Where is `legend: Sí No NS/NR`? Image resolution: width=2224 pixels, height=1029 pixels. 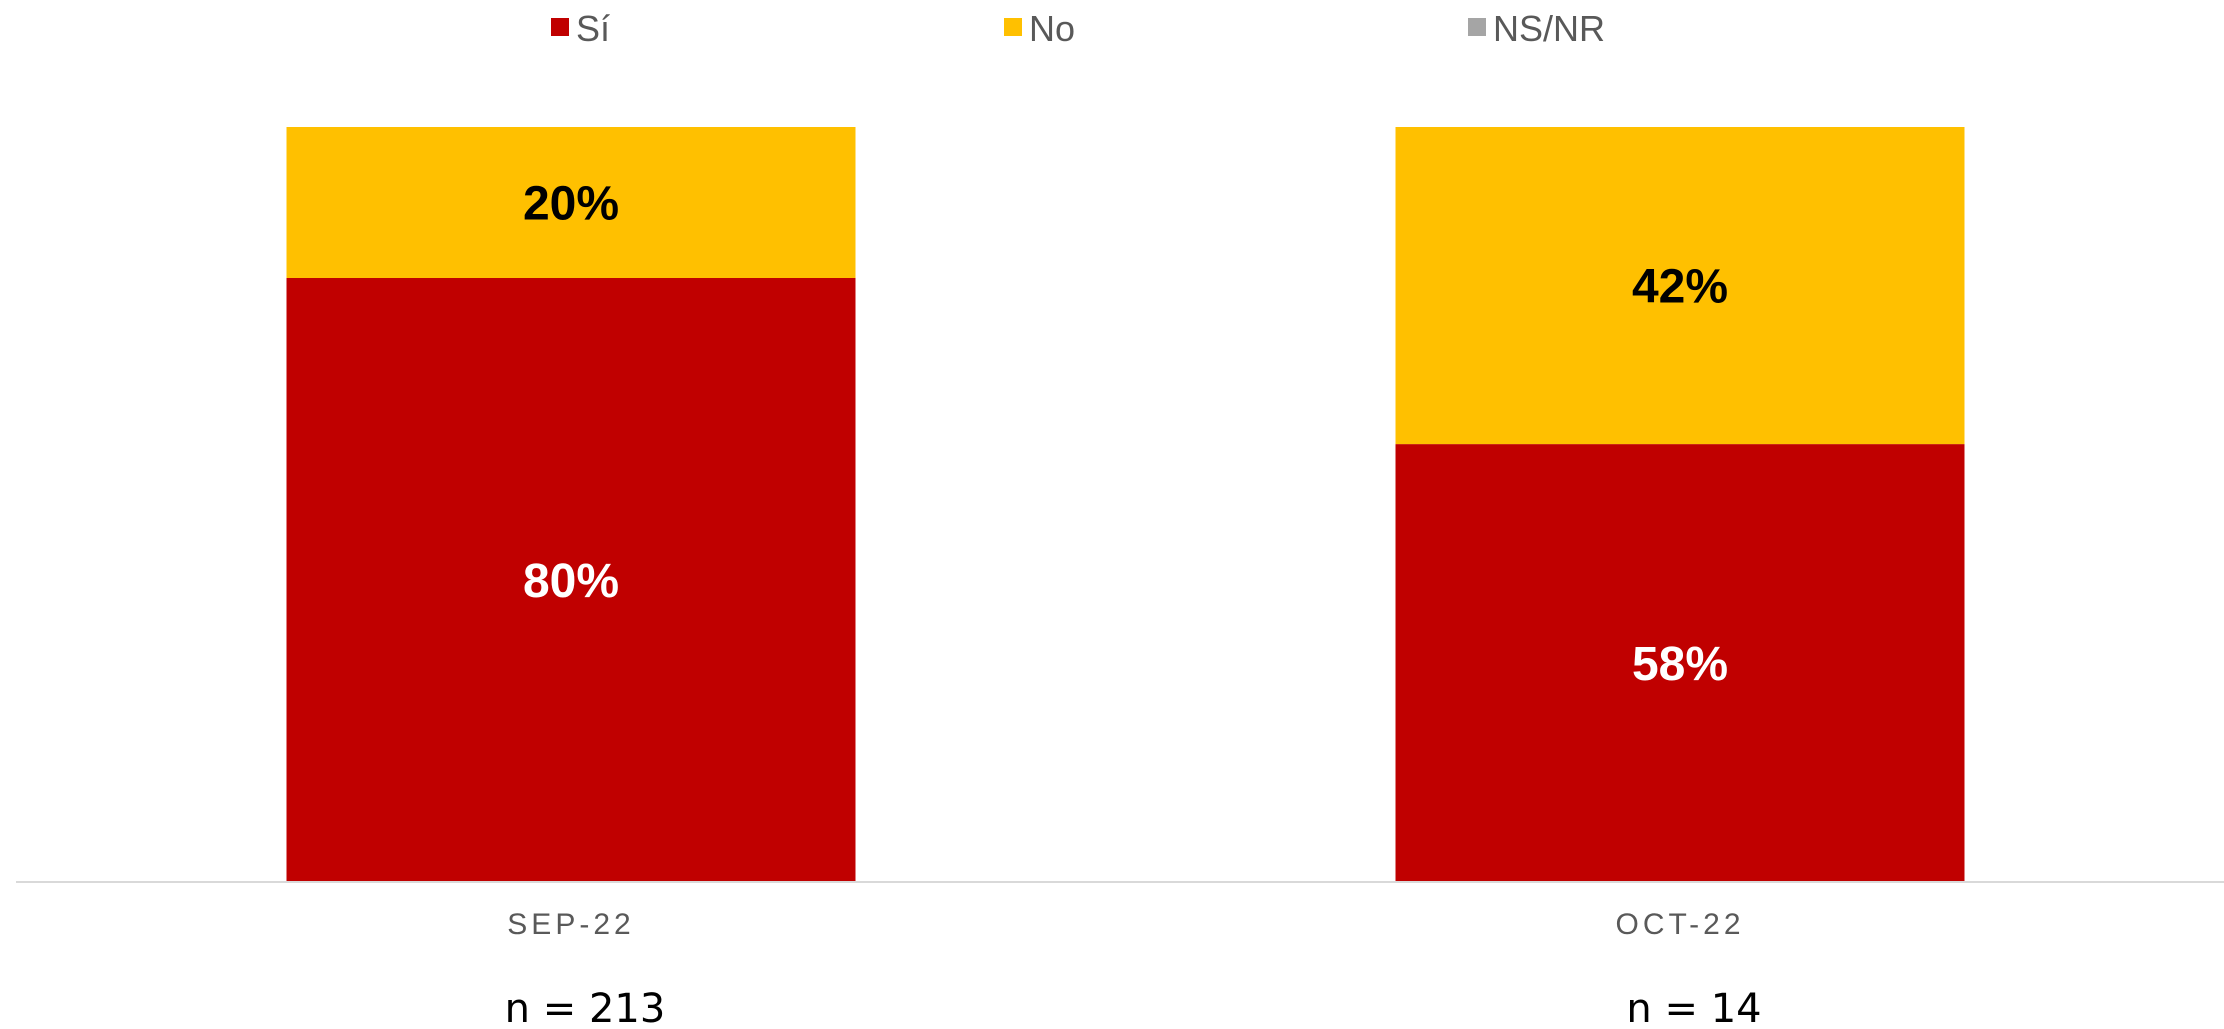
legend: Sí No NS/NR is located at coordinates (1078, 28).